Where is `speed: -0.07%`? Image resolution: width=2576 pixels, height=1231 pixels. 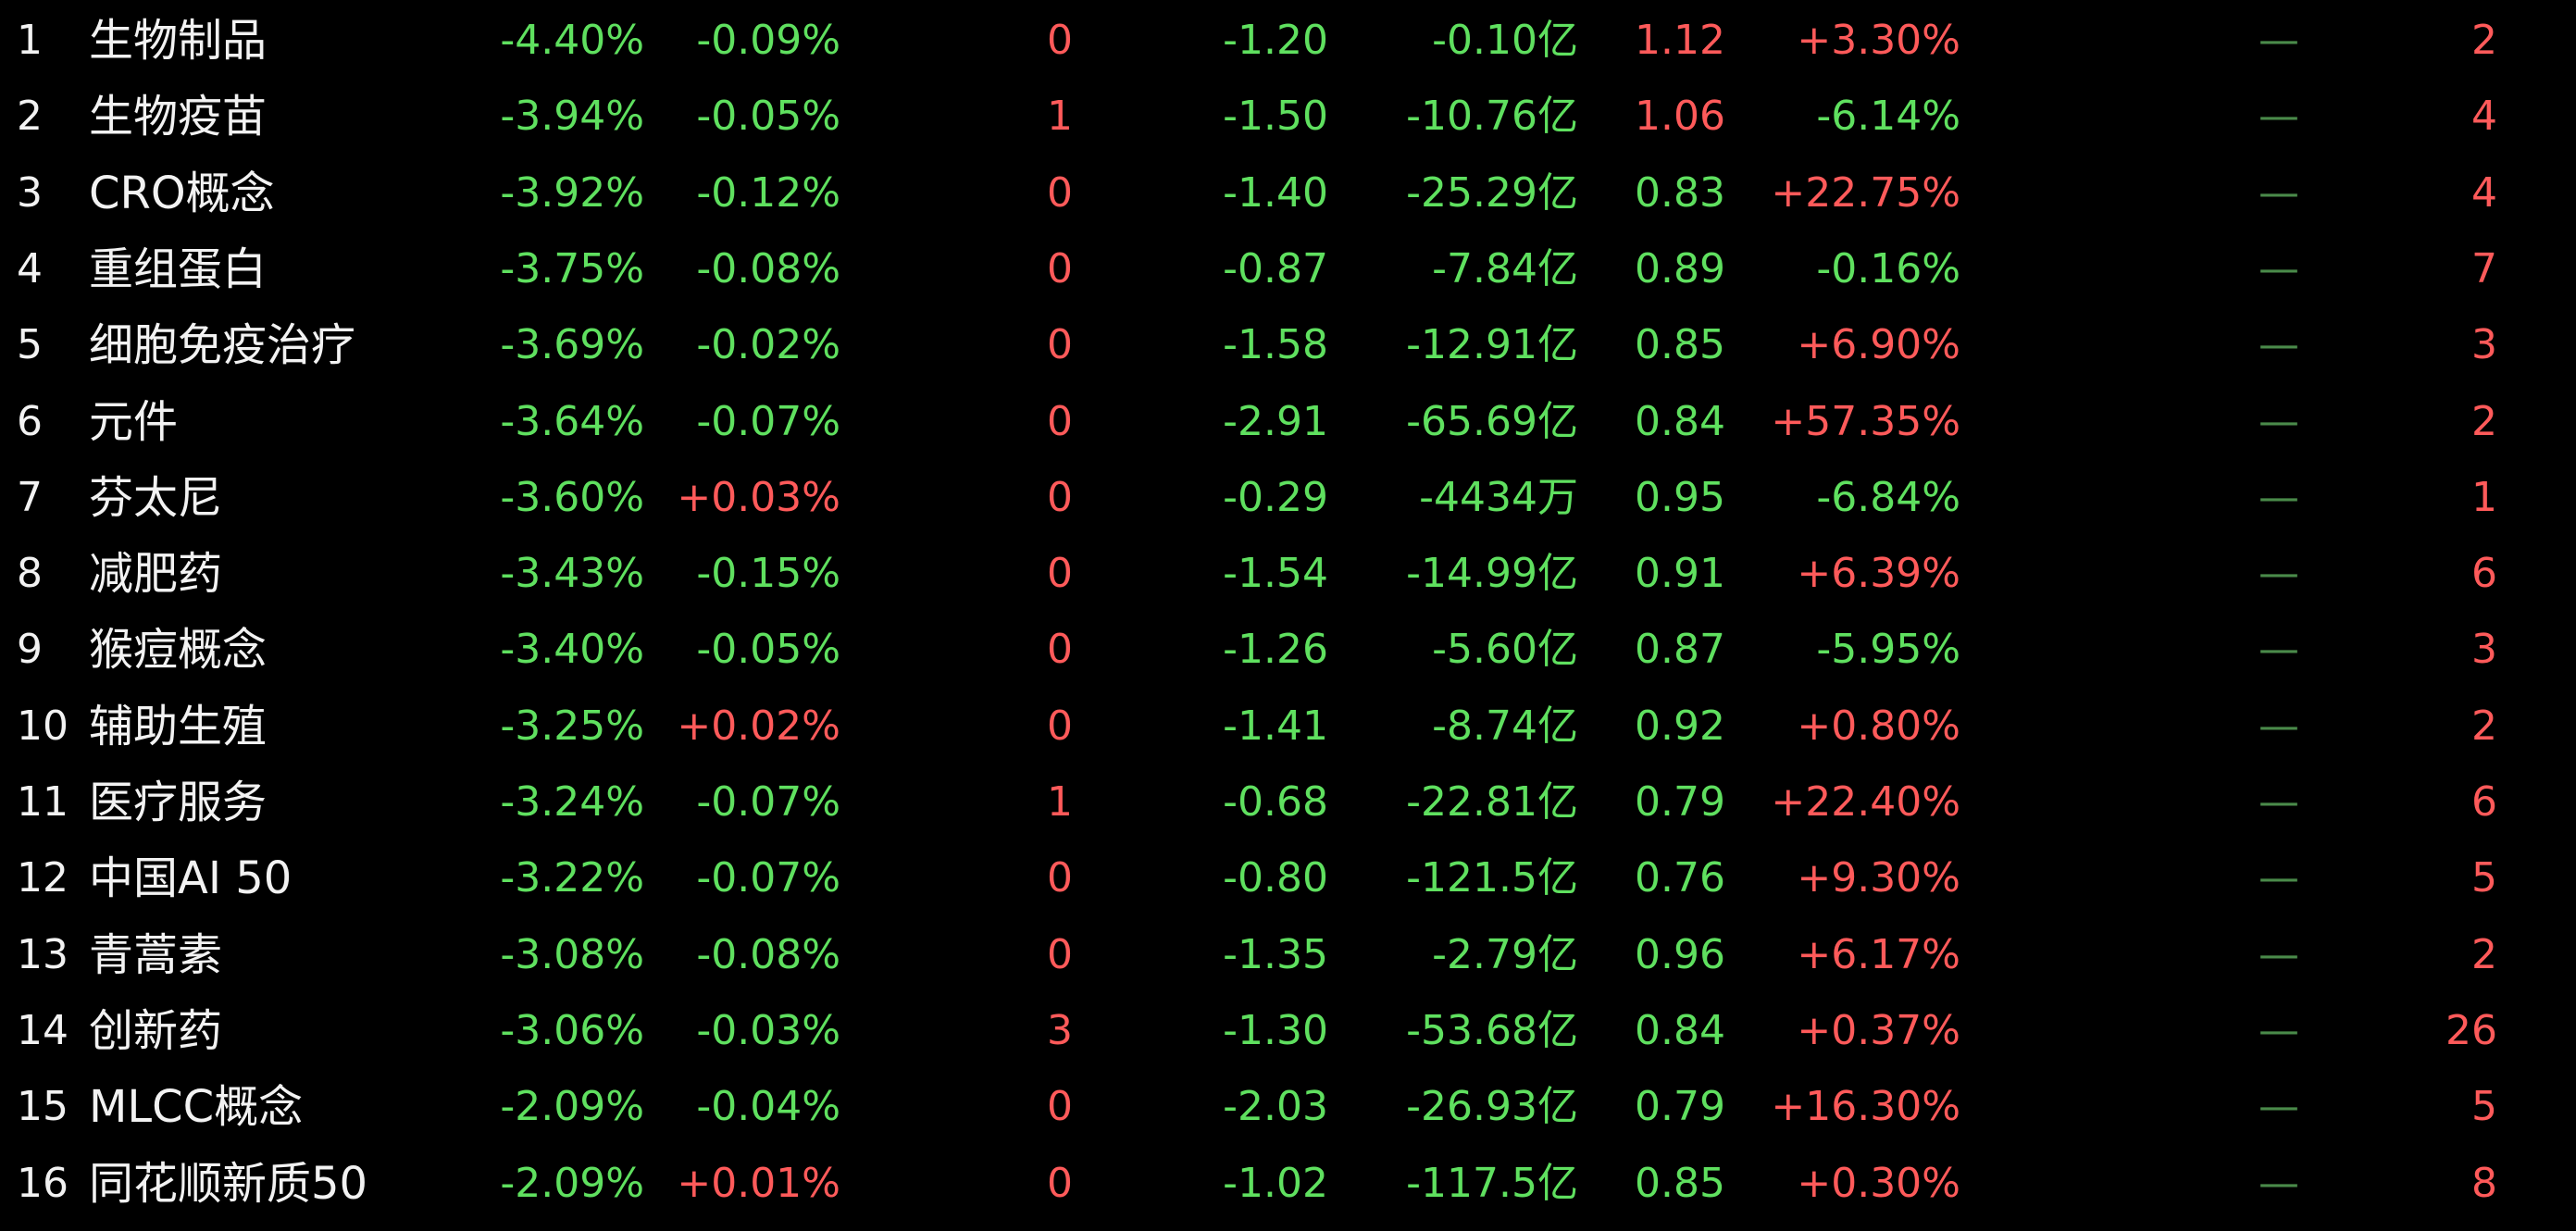
speed: -0.07% is located at coordinates (768, 878).